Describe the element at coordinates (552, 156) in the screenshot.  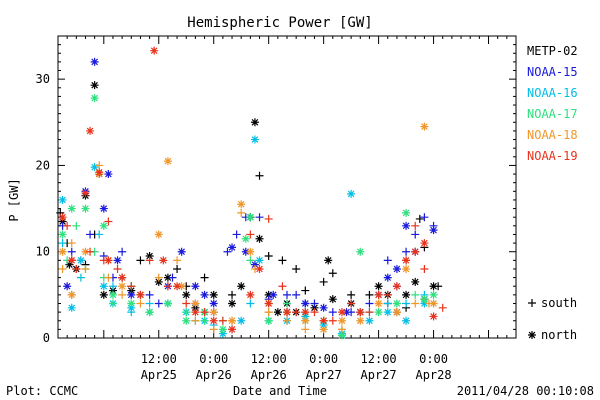
I see `legend-noaa-19: NOAA-19` at that location.